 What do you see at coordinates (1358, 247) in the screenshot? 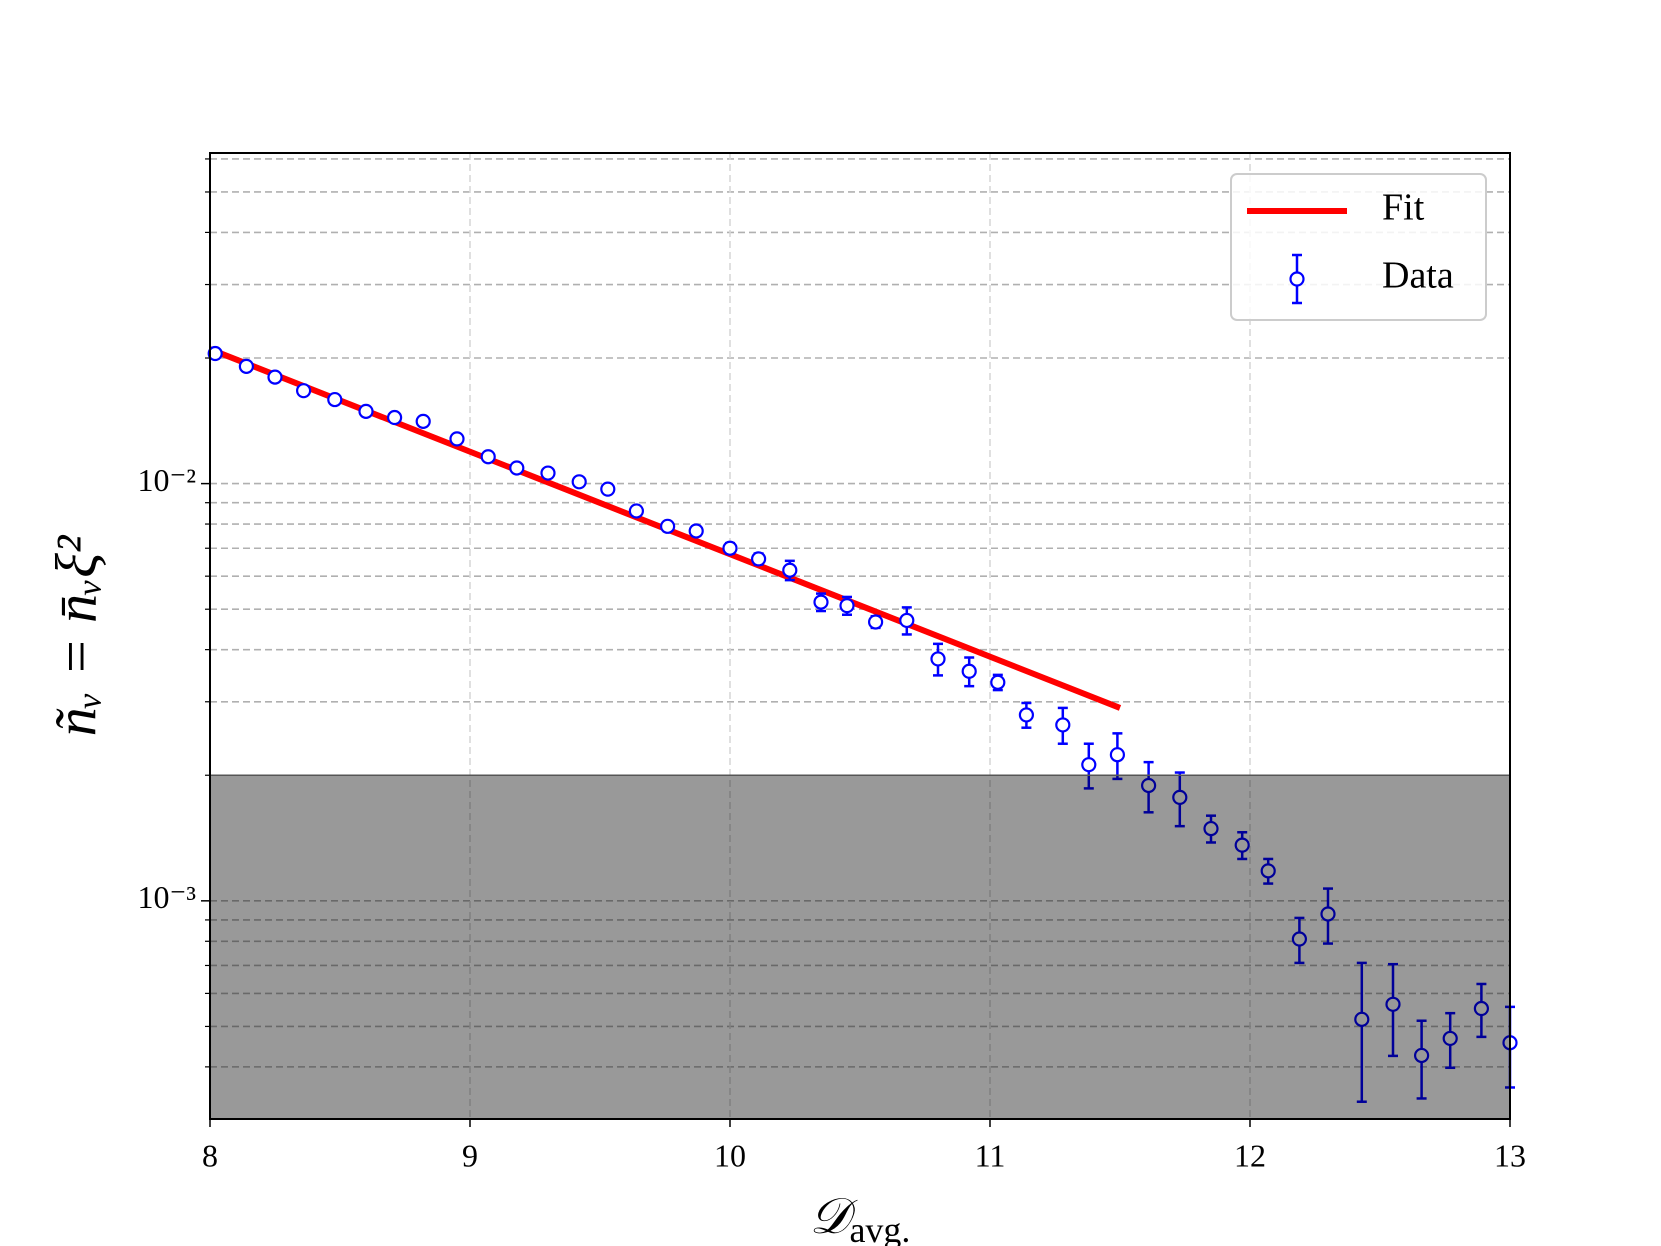
I see `legend-box` at bounding box center [1358, 247].